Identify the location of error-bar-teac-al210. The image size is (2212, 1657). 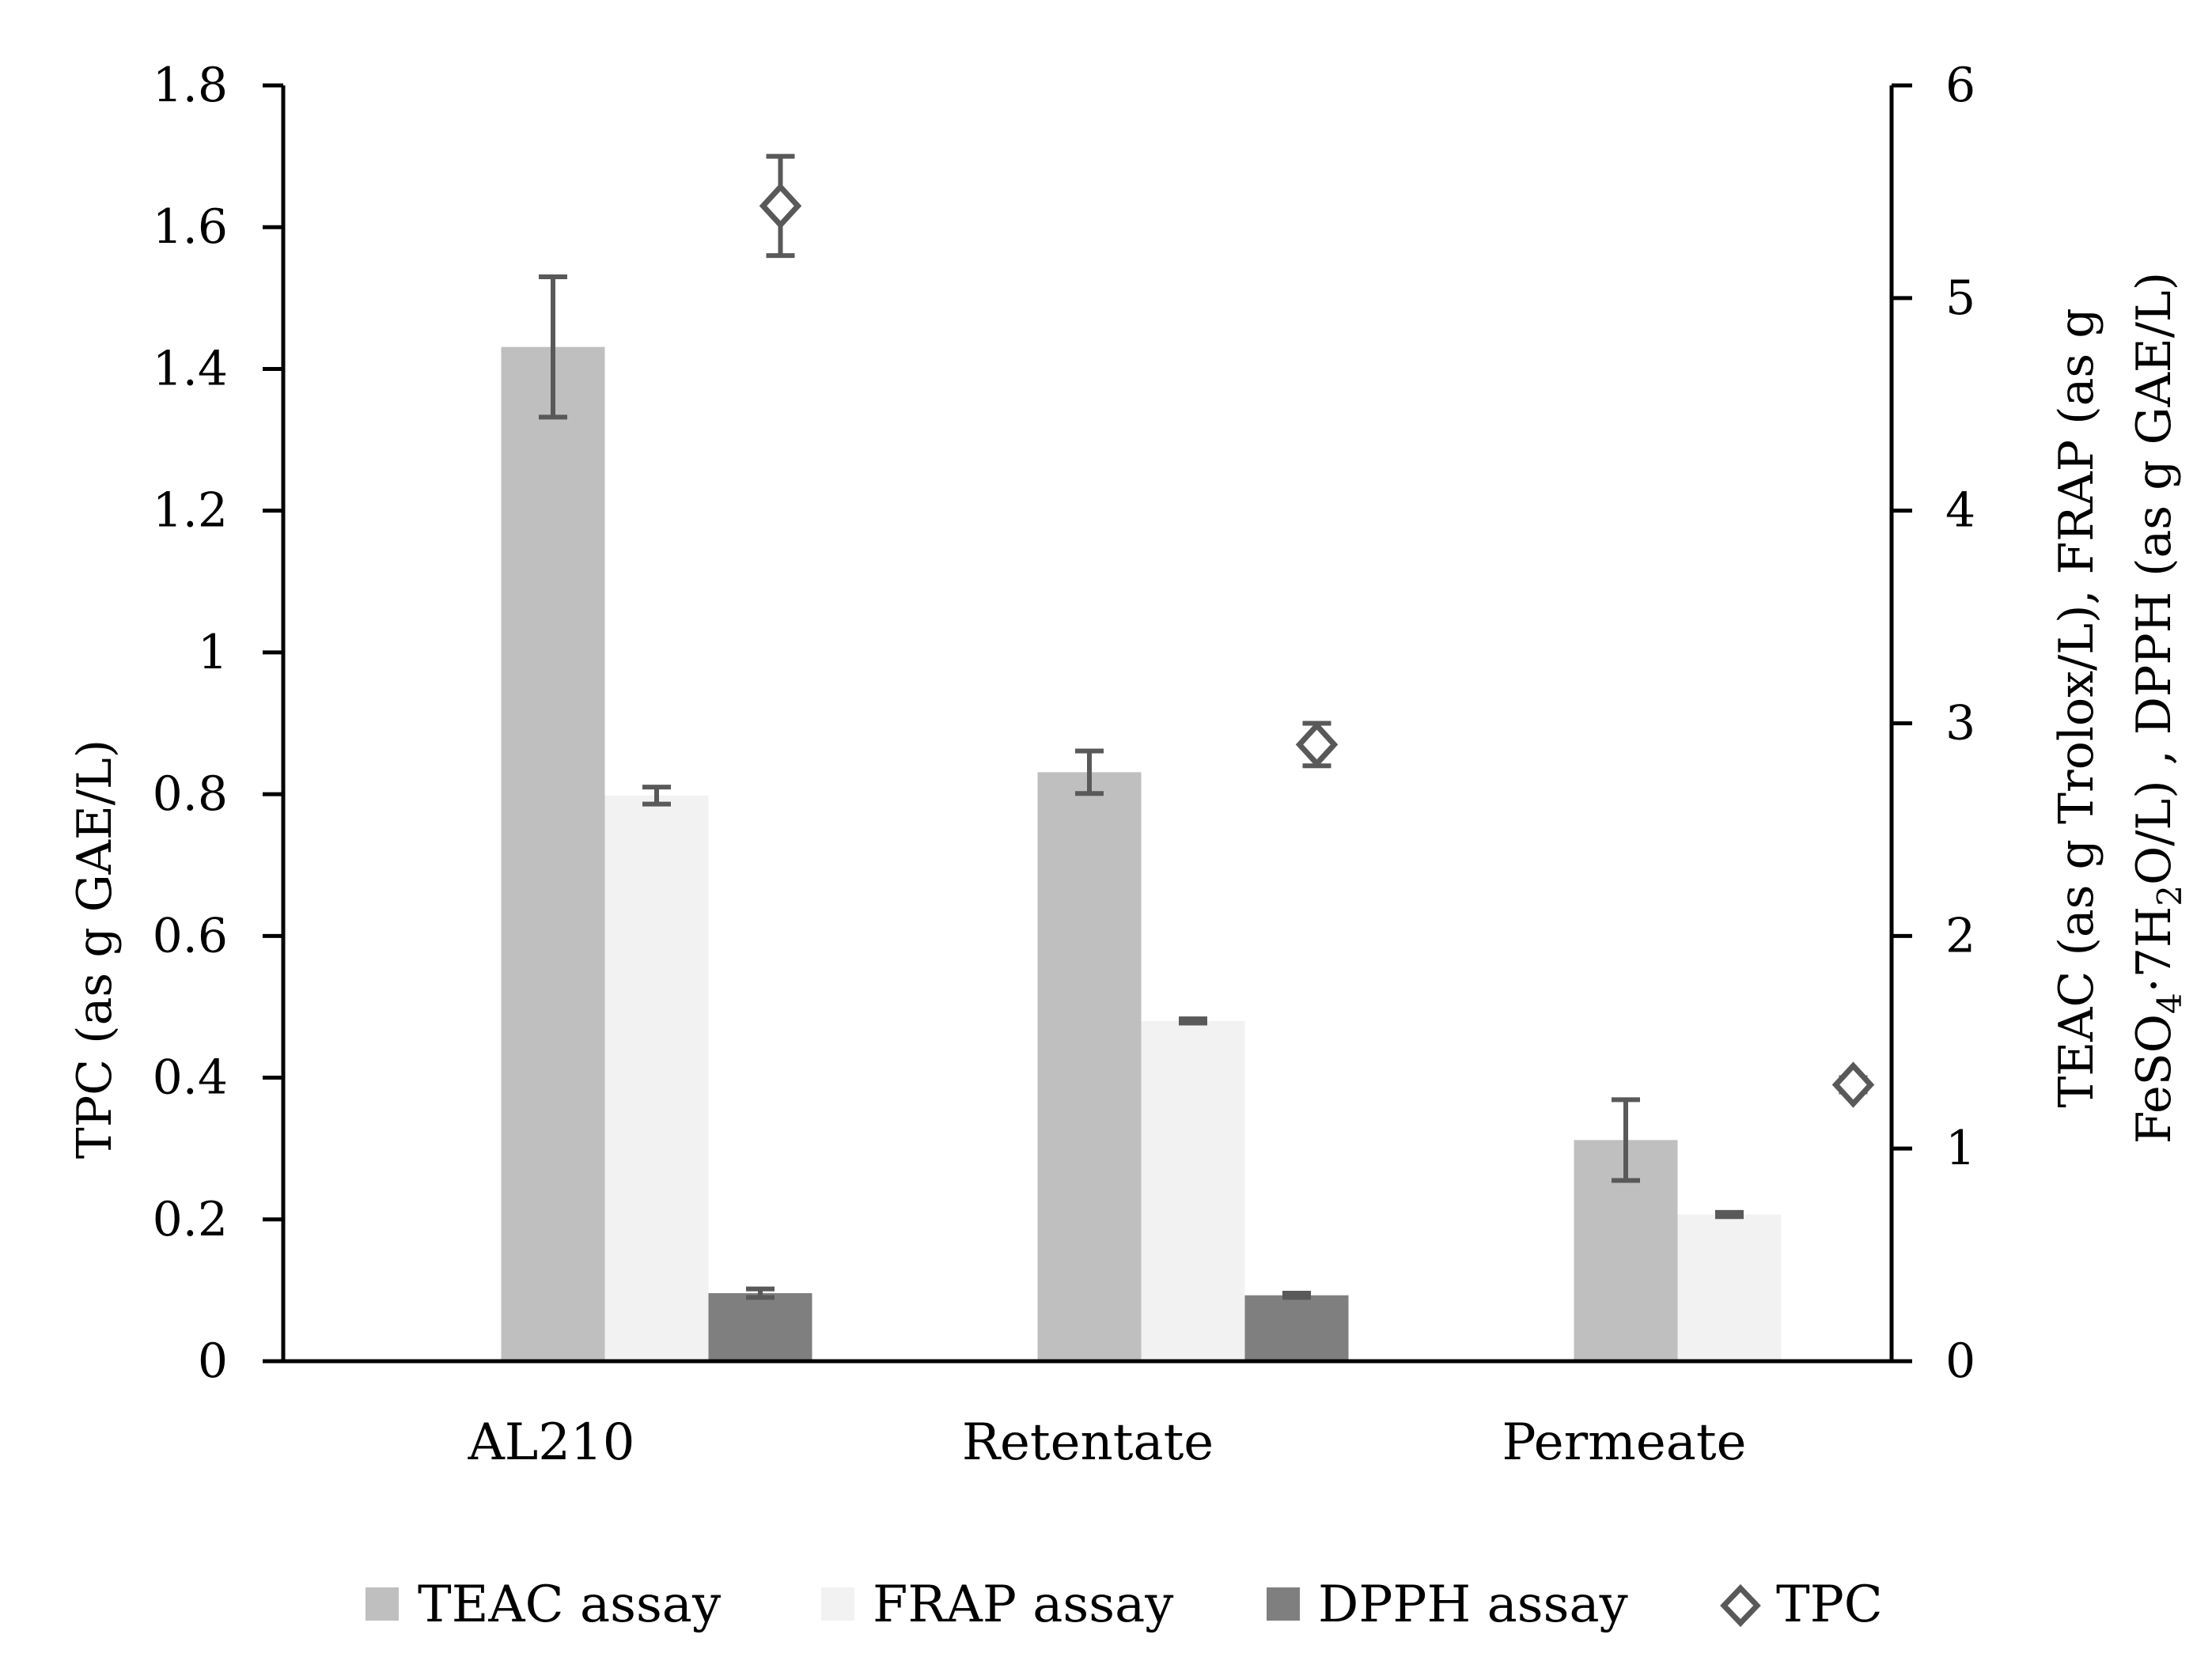
(553, 347).